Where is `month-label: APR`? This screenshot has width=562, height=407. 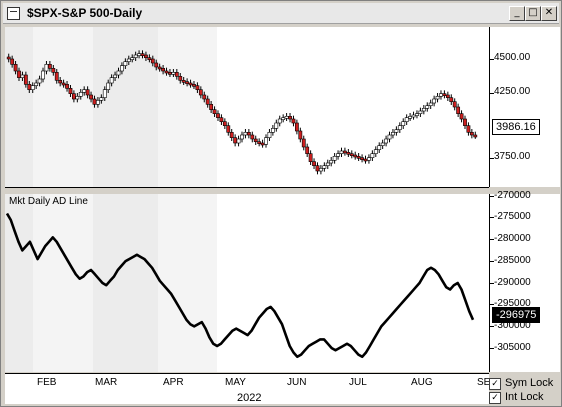 month-label: APR is located at coordinates (173, 382).